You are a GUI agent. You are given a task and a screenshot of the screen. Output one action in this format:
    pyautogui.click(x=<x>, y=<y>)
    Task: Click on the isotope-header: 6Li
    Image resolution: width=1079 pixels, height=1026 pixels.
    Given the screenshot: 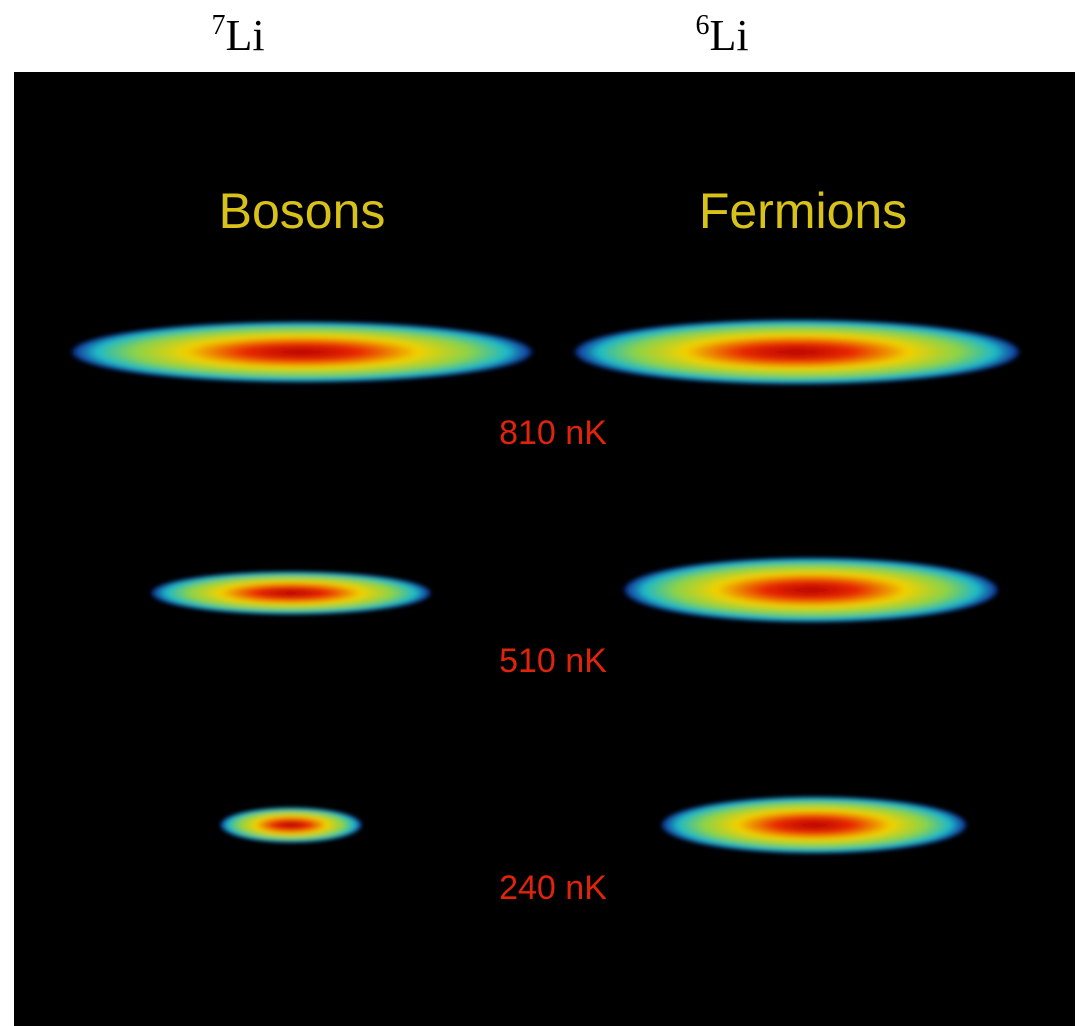 What is the action you would take?
    pyautogui.click(x=721, y=35)
    